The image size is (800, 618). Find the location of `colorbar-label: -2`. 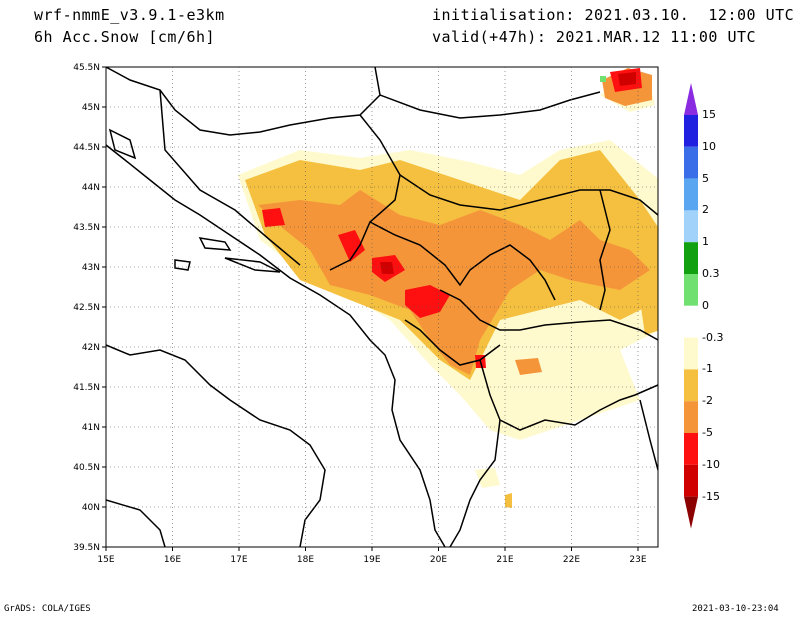

colorbar-label: -2 is located at coordinates (707, 401).